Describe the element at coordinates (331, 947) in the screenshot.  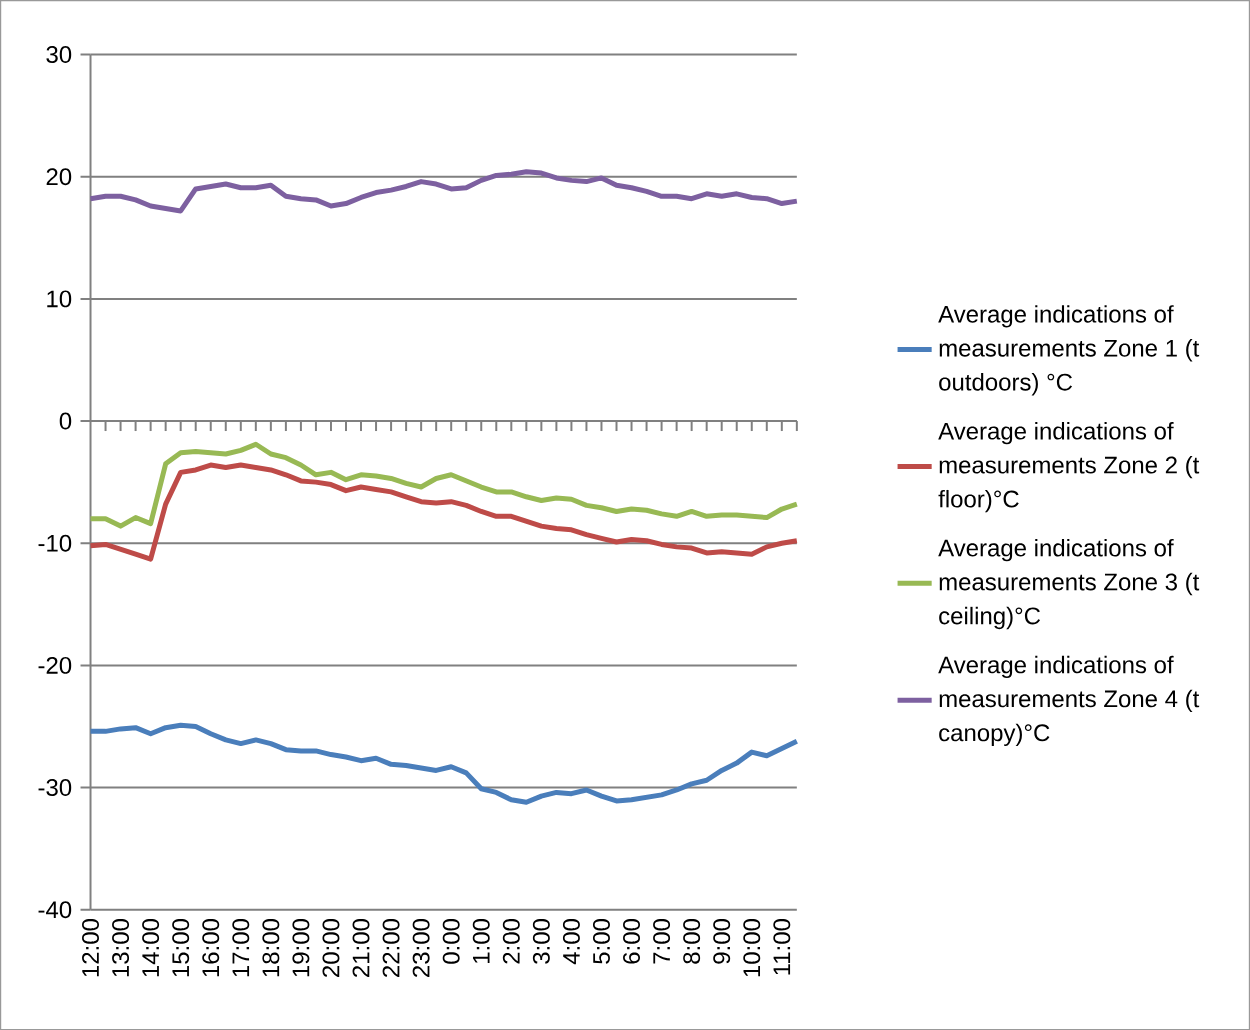
I see `x-tick-label: 20:00` at that location.